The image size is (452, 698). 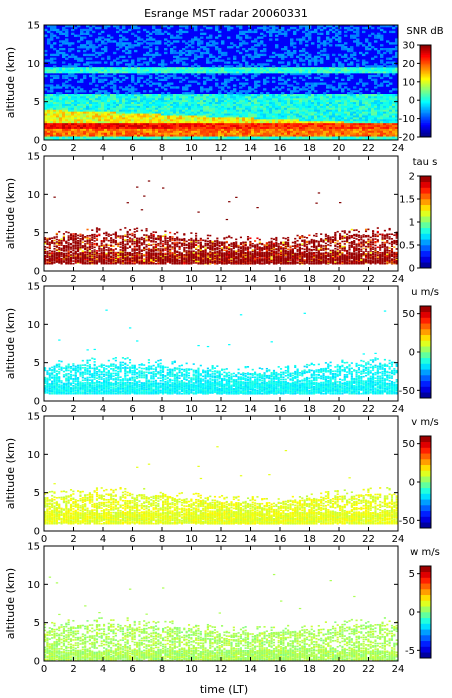 What do you see at coordinates (408, 64) in the screenshot?
I see `colorbar-tick-label: 20` at bounding box center [408, 64].